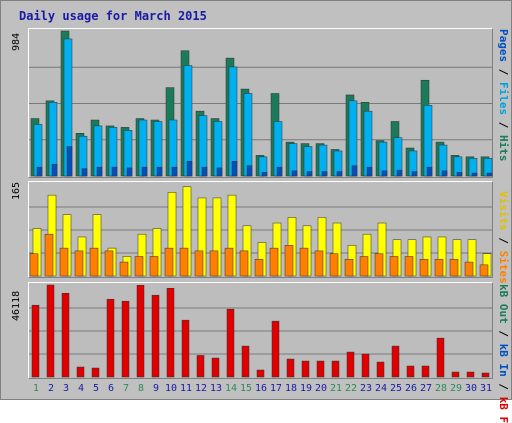  Describe the element at coordinates (126, 388) in the screenshot. I see `day-label: 7` at that location.